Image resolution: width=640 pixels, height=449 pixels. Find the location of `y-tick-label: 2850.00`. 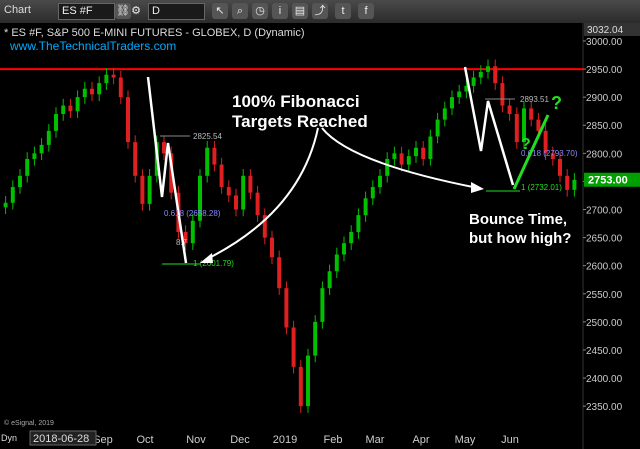

y-tick-label: 2850.00 is located at coordinates (604, 126).